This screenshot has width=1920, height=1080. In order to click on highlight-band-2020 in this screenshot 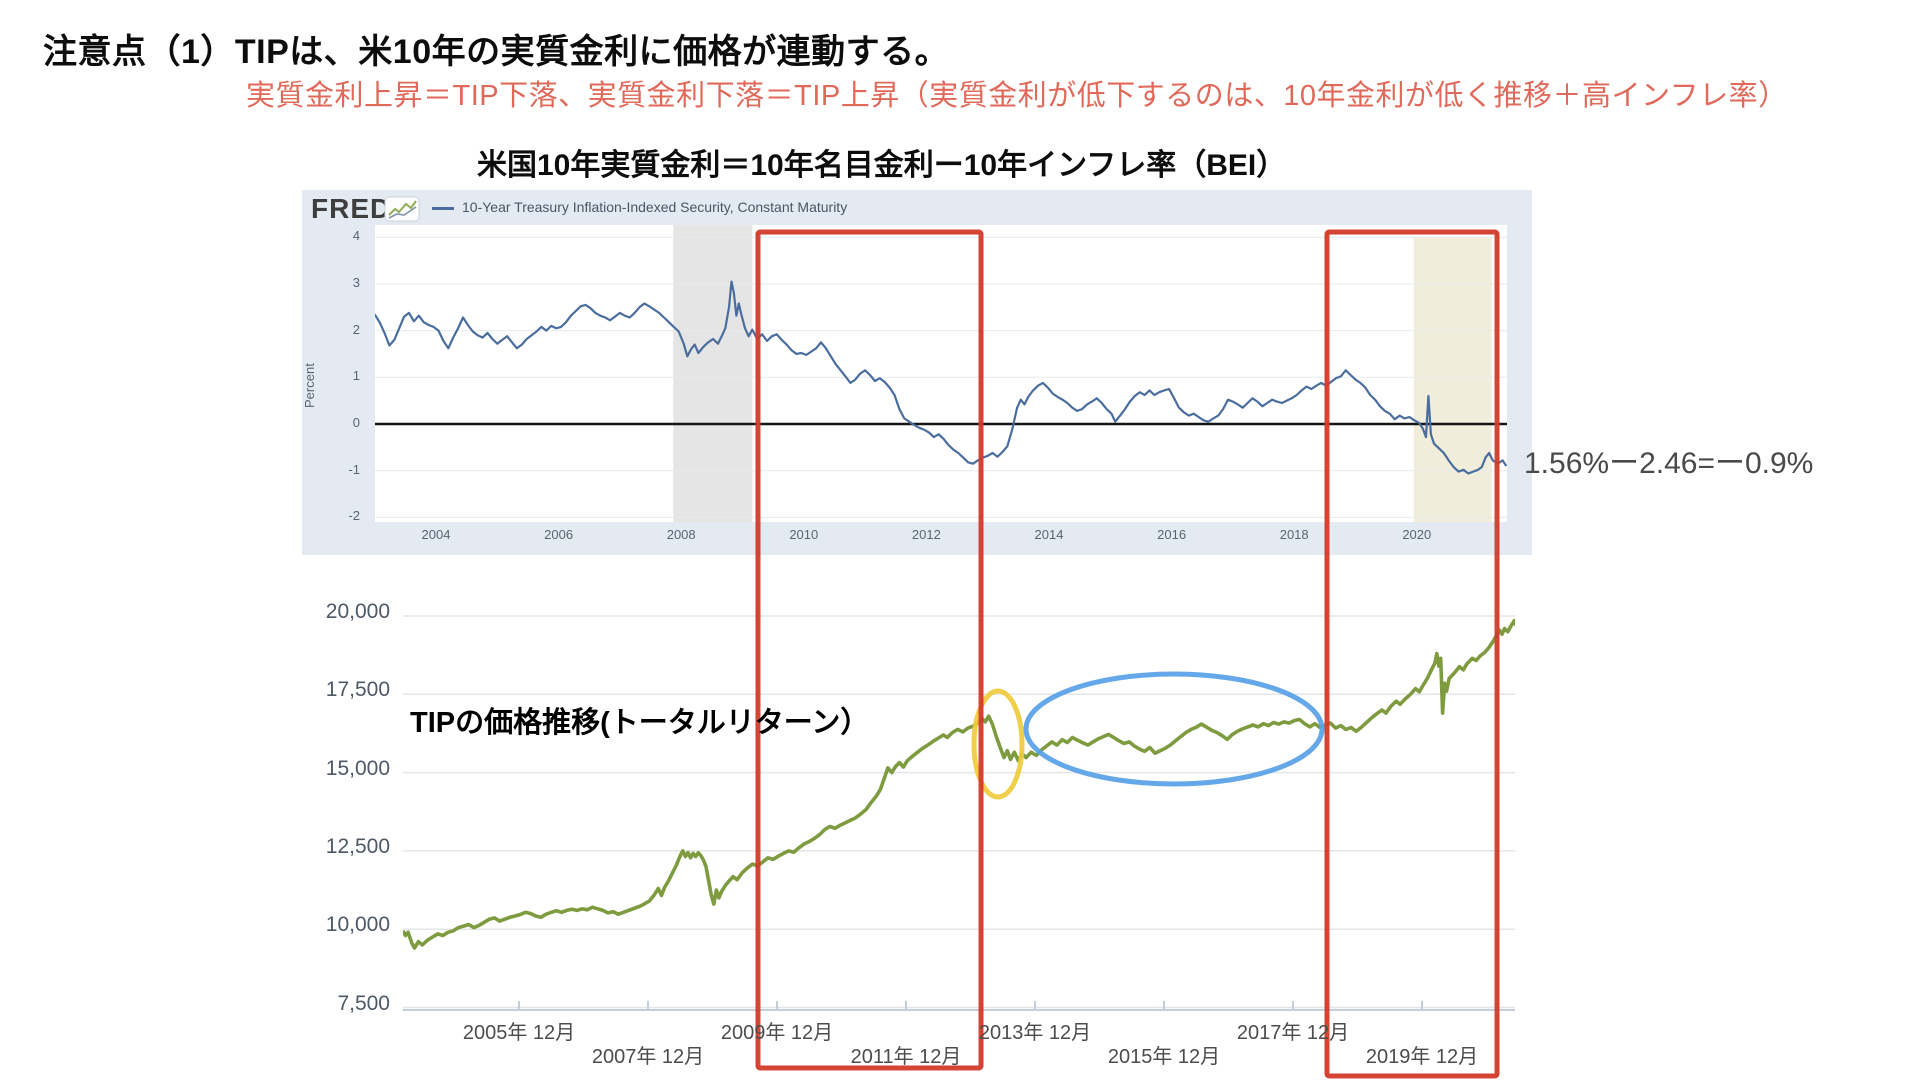, I will do `click(1452, 379)`.